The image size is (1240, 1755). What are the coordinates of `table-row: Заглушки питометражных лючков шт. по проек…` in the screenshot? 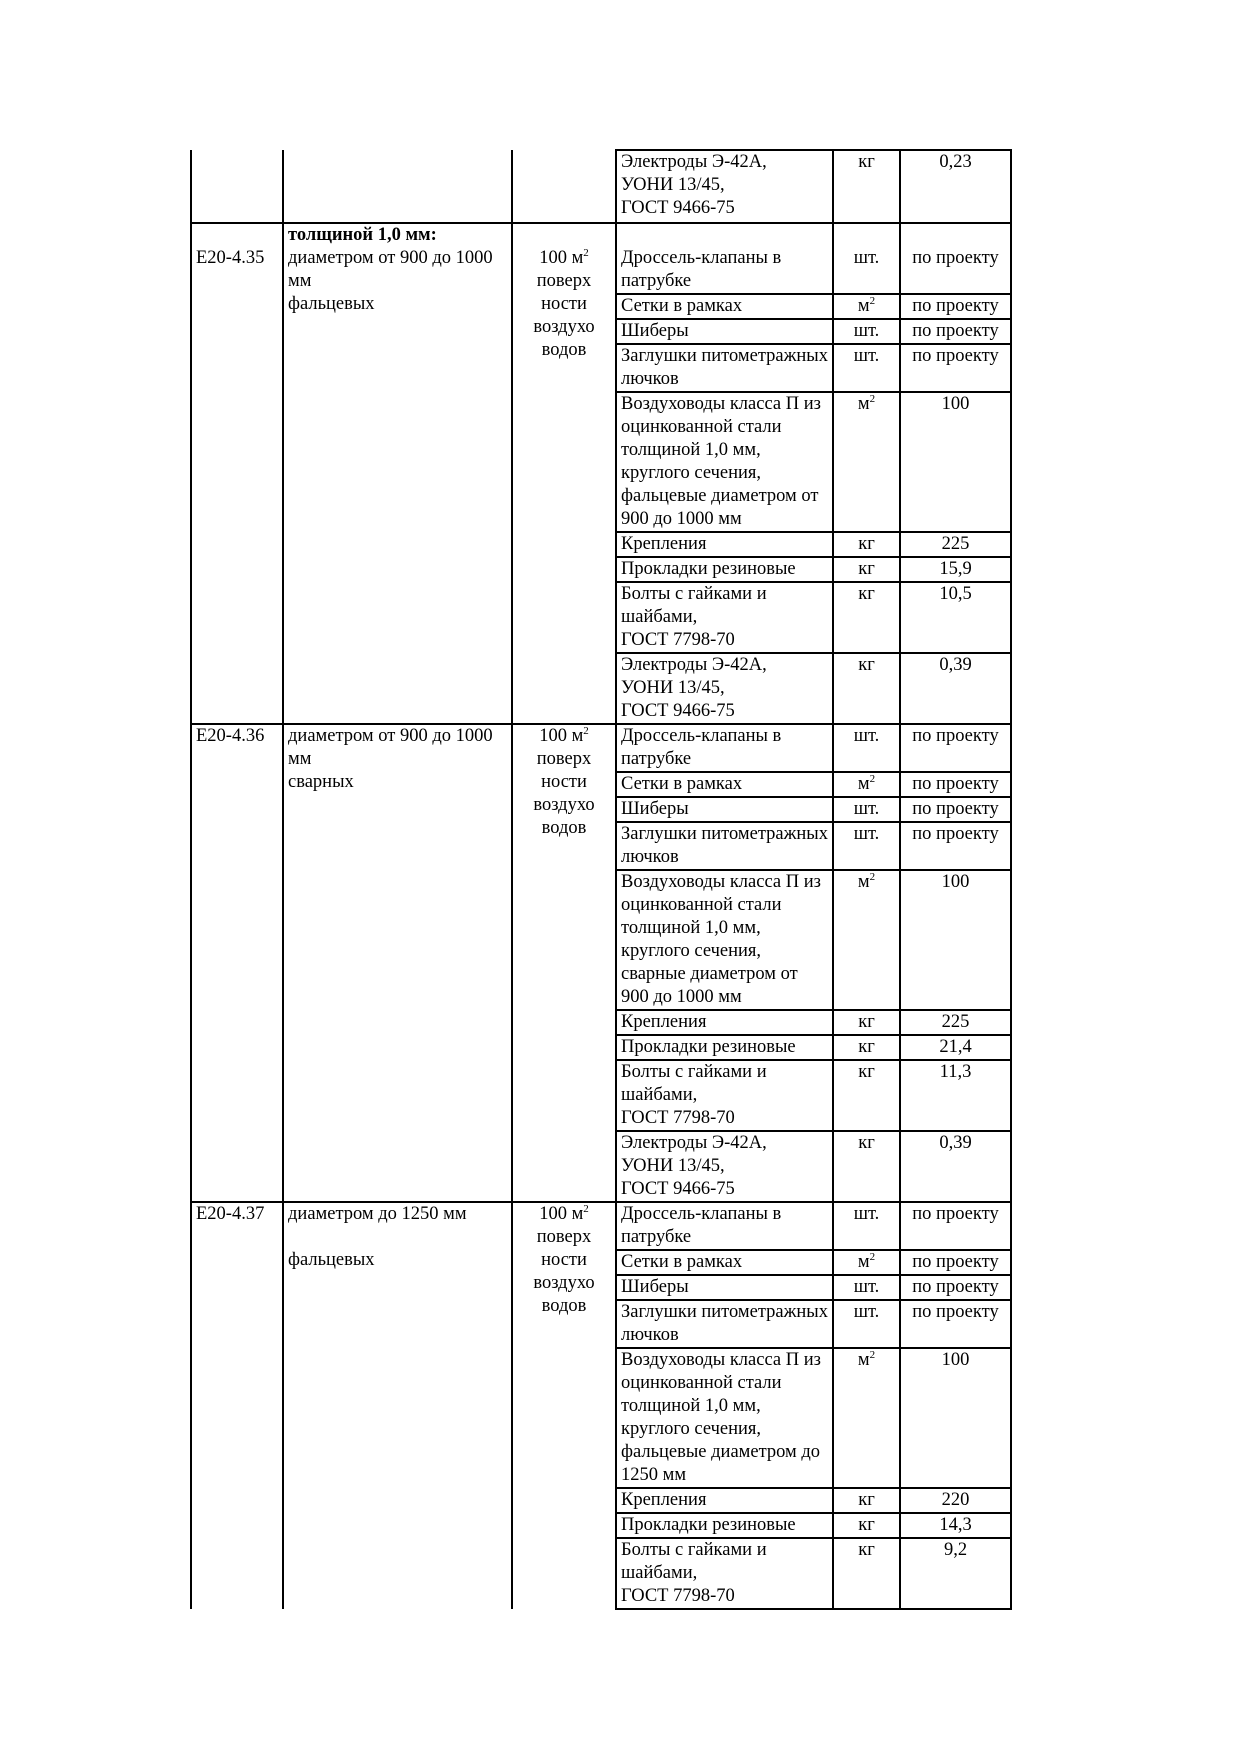 It's located at (601, 846).